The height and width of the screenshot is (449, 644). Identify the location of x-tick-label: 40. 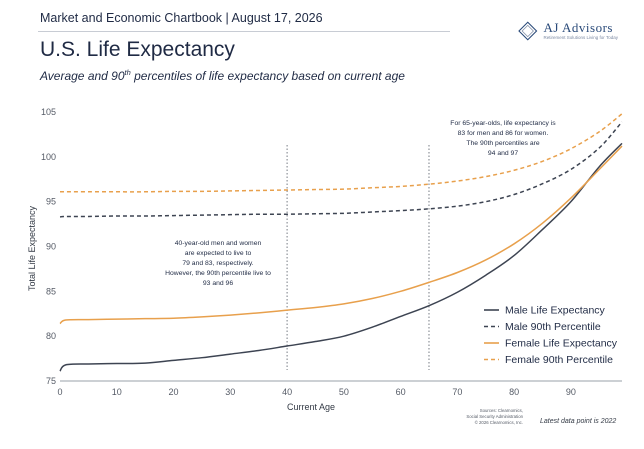
(287, 392).